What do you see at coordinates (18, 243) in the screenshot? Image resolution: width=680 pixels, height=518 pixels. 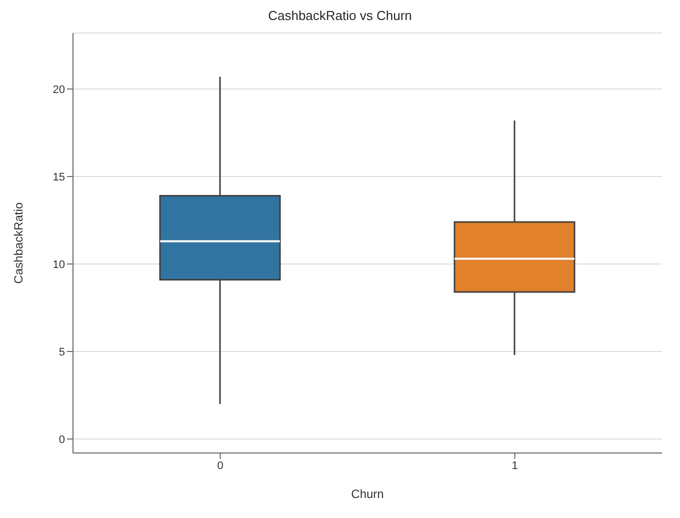 I see `y-axis-title: CashbackRatio` at bounding box center [18, 243].